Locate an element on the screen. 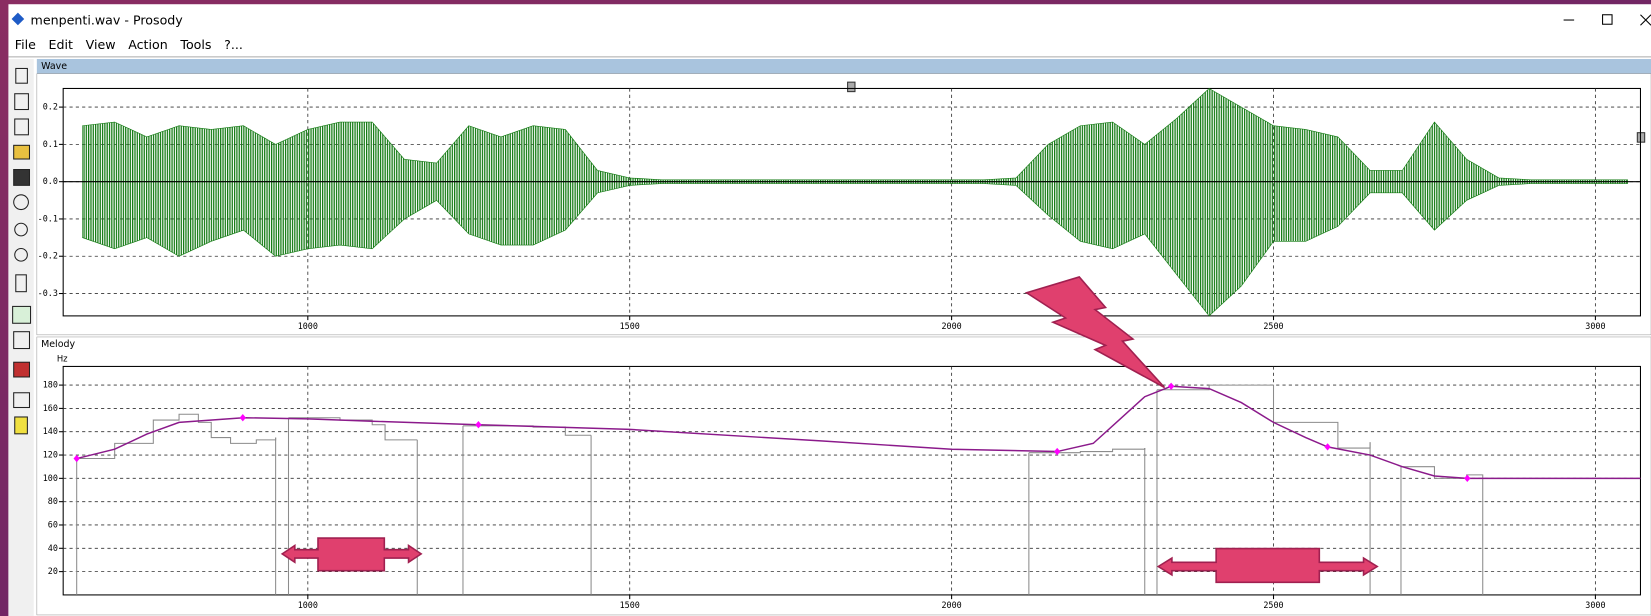 This screenshot has width=1651, height=616. menu-item: File is located at coordinates (25, 44).